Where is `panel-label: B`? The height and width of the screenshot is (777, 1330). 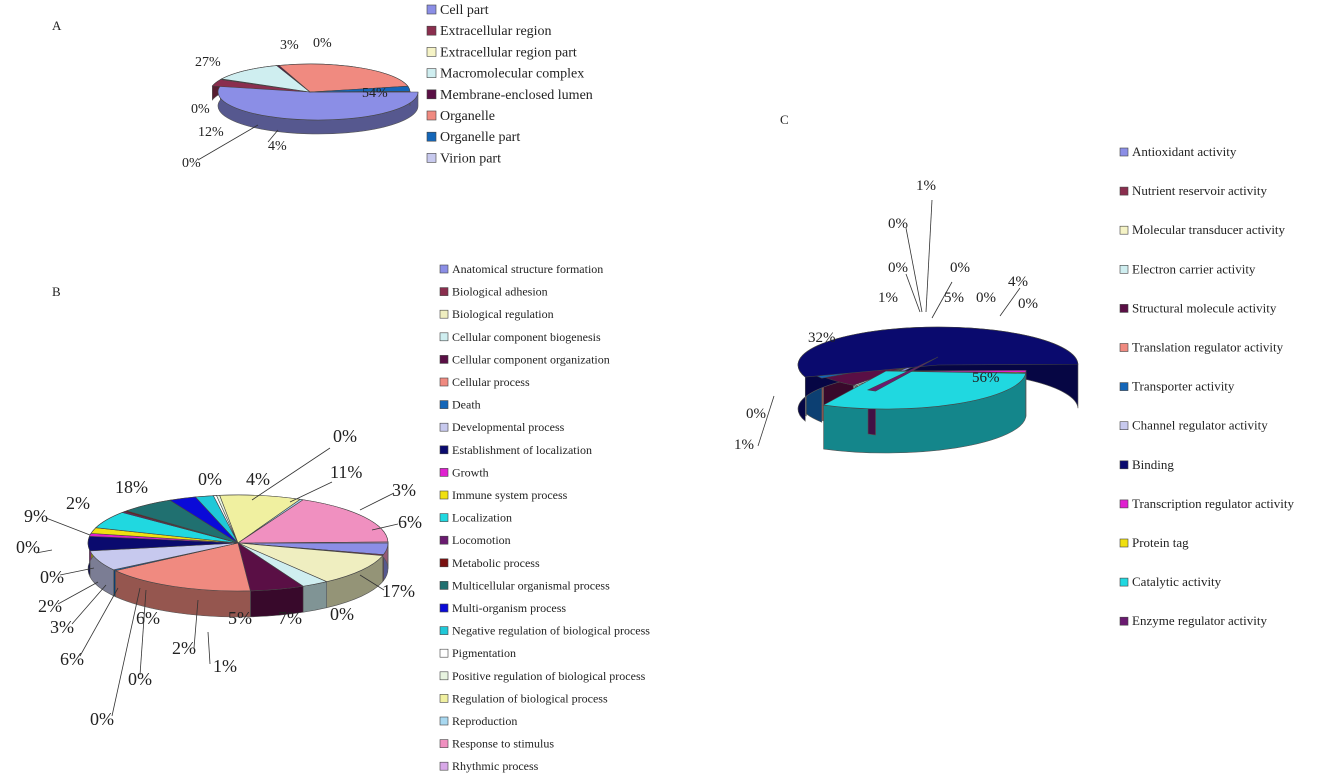
panel-label: B is located at coordinates (56, 291).